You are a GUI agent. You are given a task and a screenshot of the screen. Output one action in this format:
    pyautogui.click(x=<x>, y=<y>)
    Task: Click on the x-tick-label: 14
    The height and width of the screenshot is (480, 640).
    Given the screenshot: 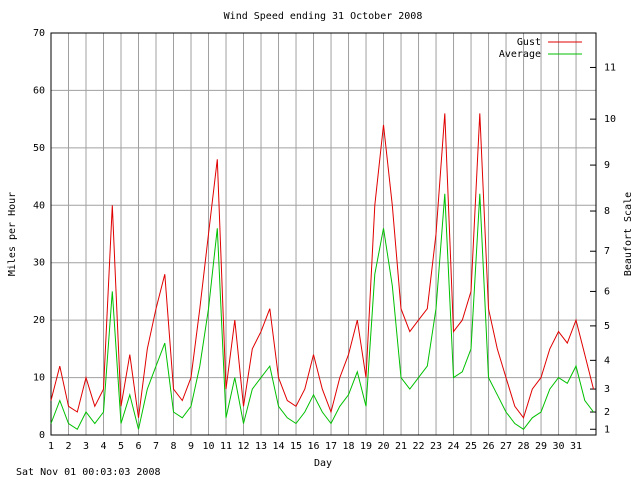 What is the action you would take?
    pyautogui.click(x=278, y=446)
    